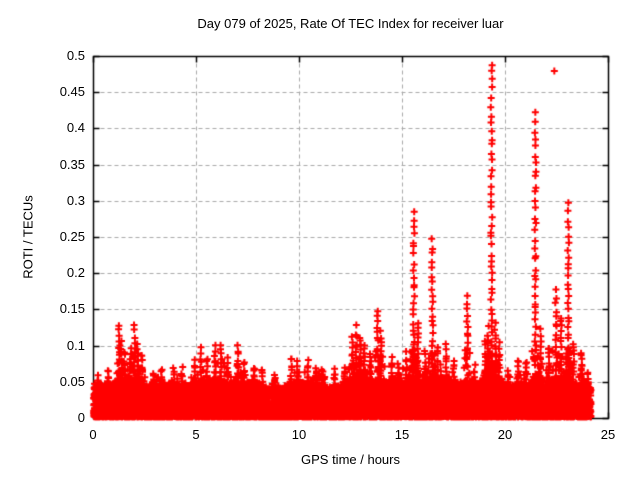 Image resolution: width=640 pixels, height=480 pixels. I want to click on y-tick-label: 0.5, so click(75, 55).